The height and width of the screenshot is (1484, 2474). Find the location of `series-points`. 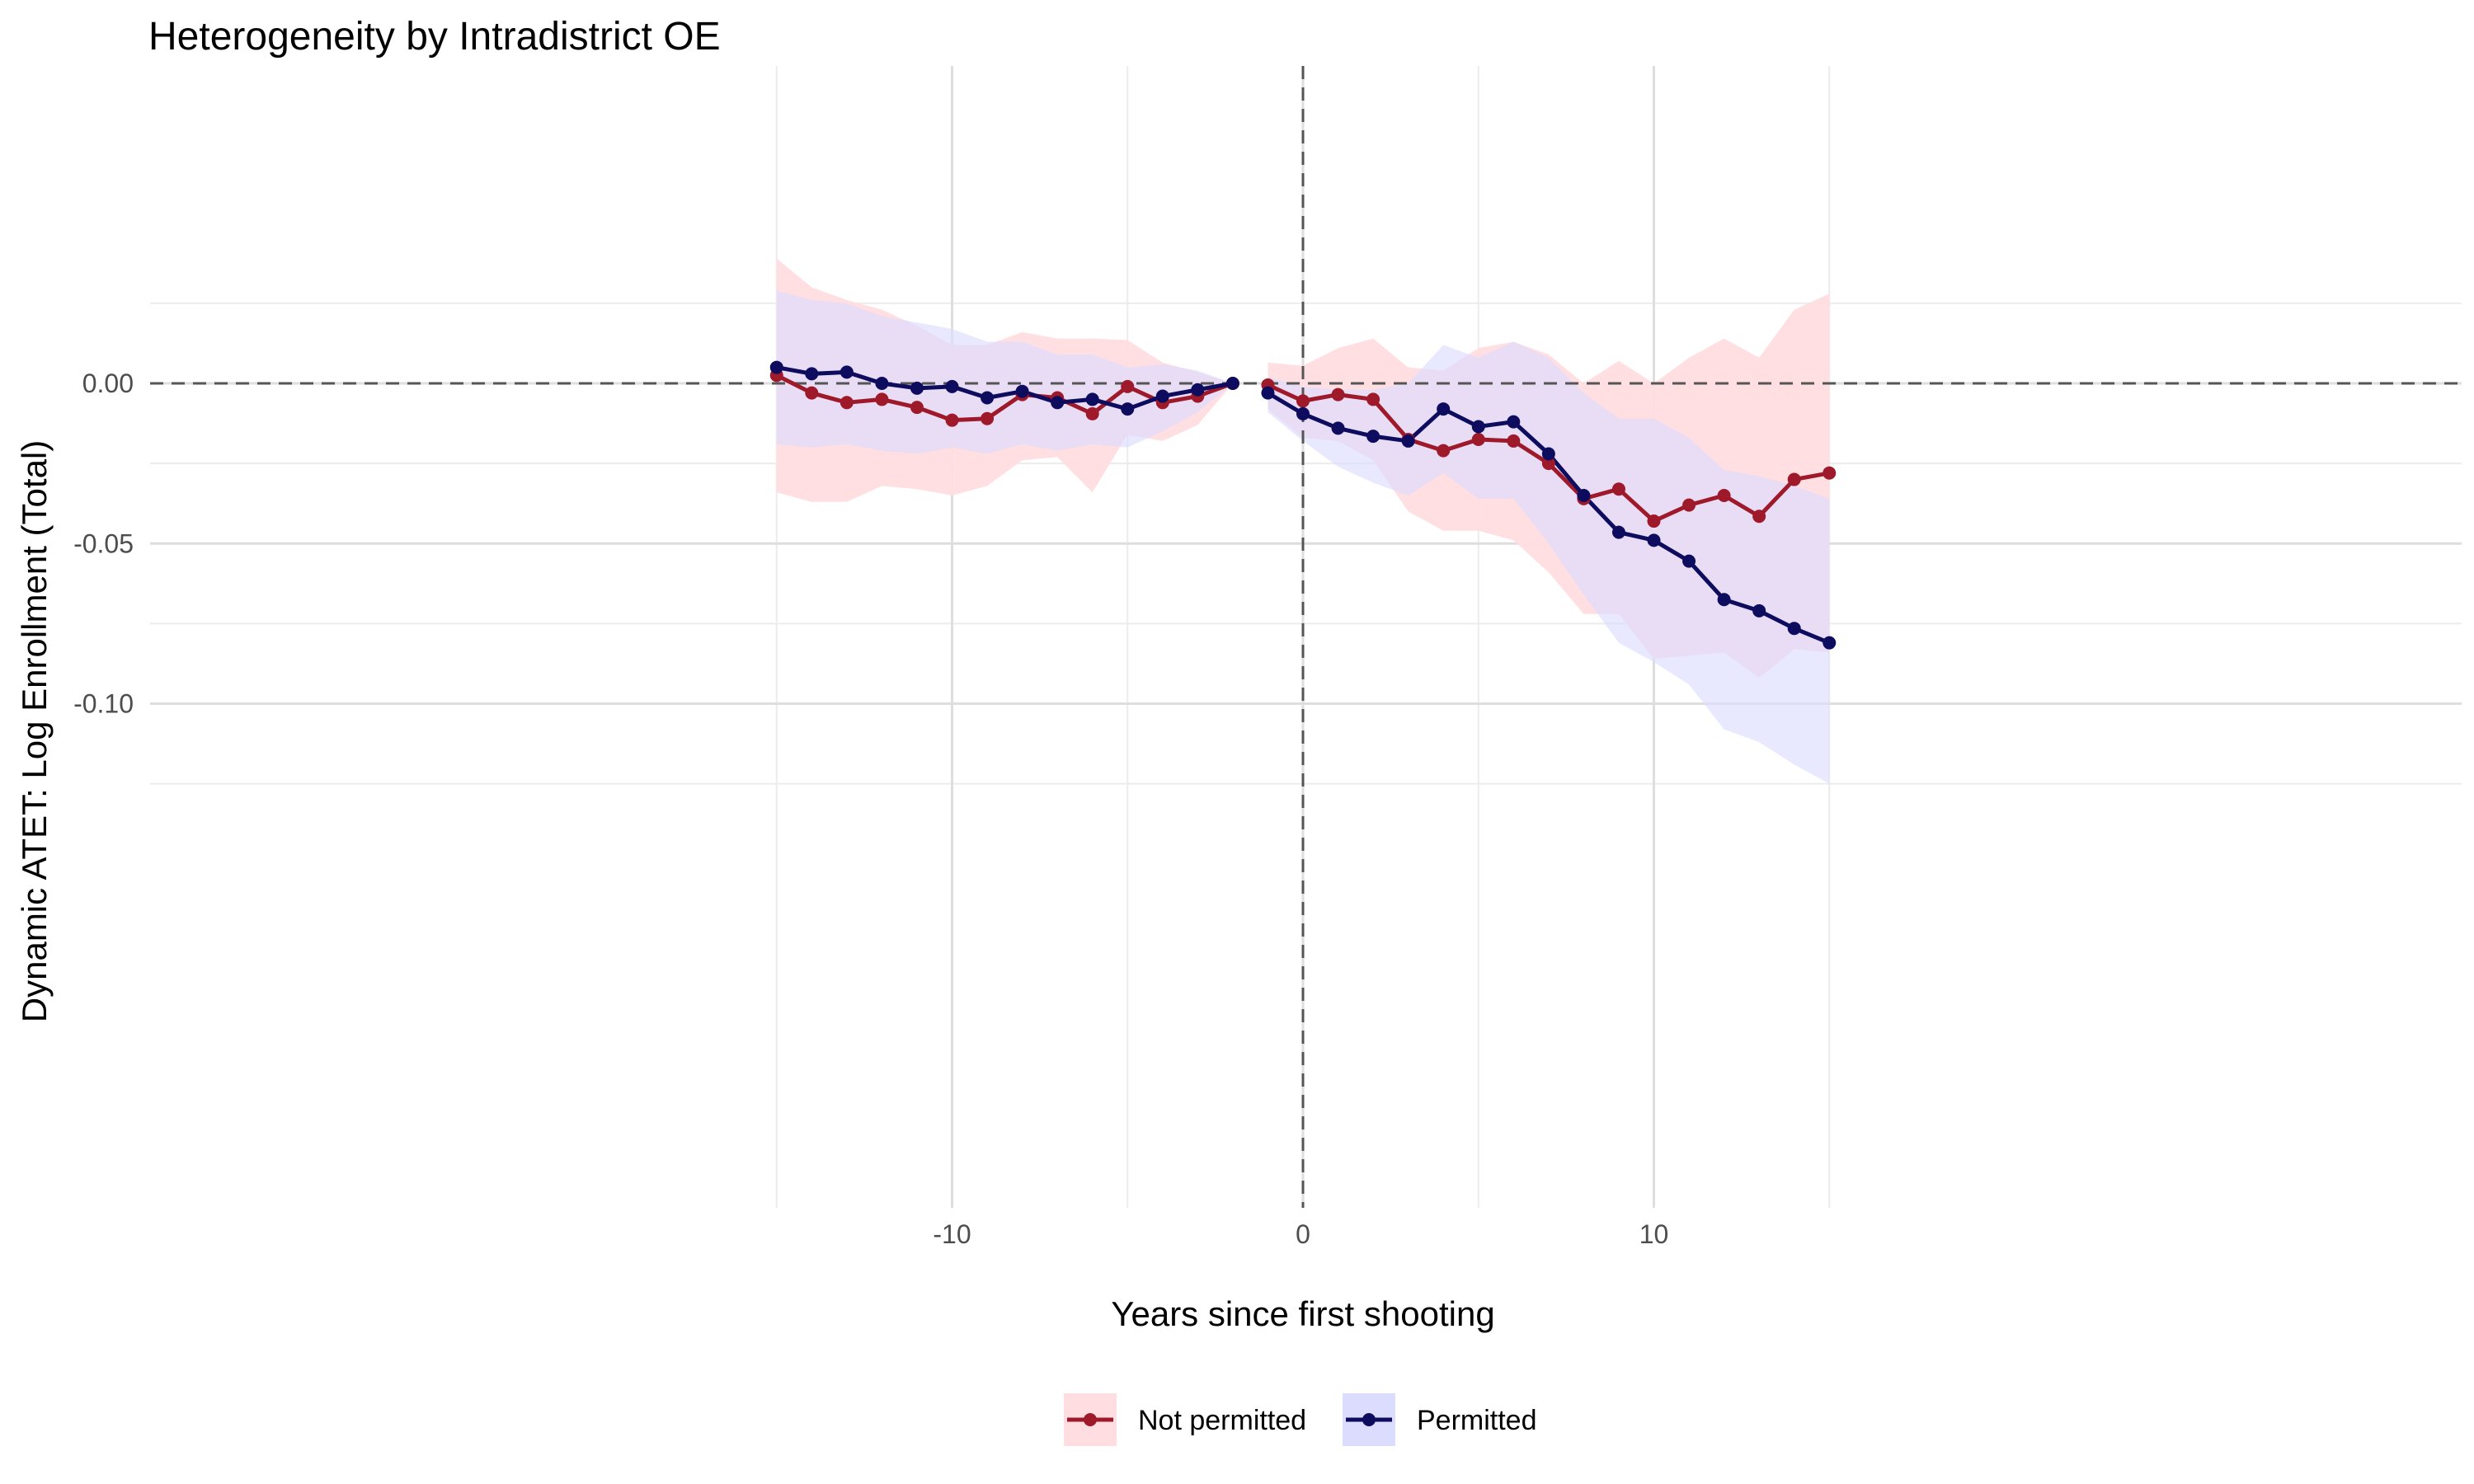

series-points is located at coordinates (1303, 505).